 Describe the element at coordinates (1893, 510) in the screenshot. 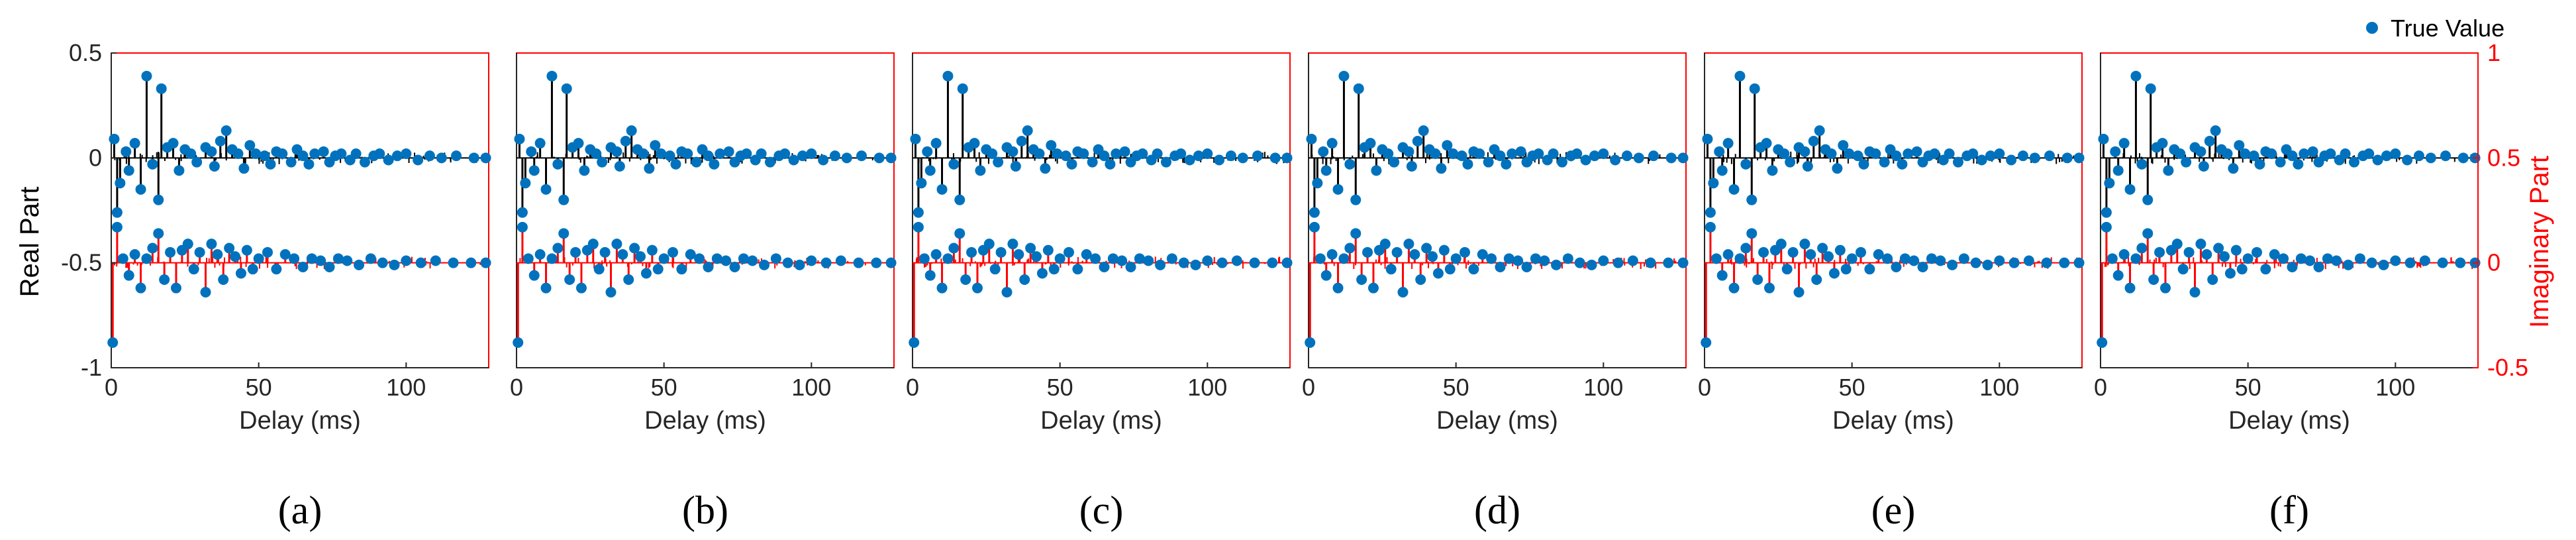

I see `panel-caption: (e)` at that location.